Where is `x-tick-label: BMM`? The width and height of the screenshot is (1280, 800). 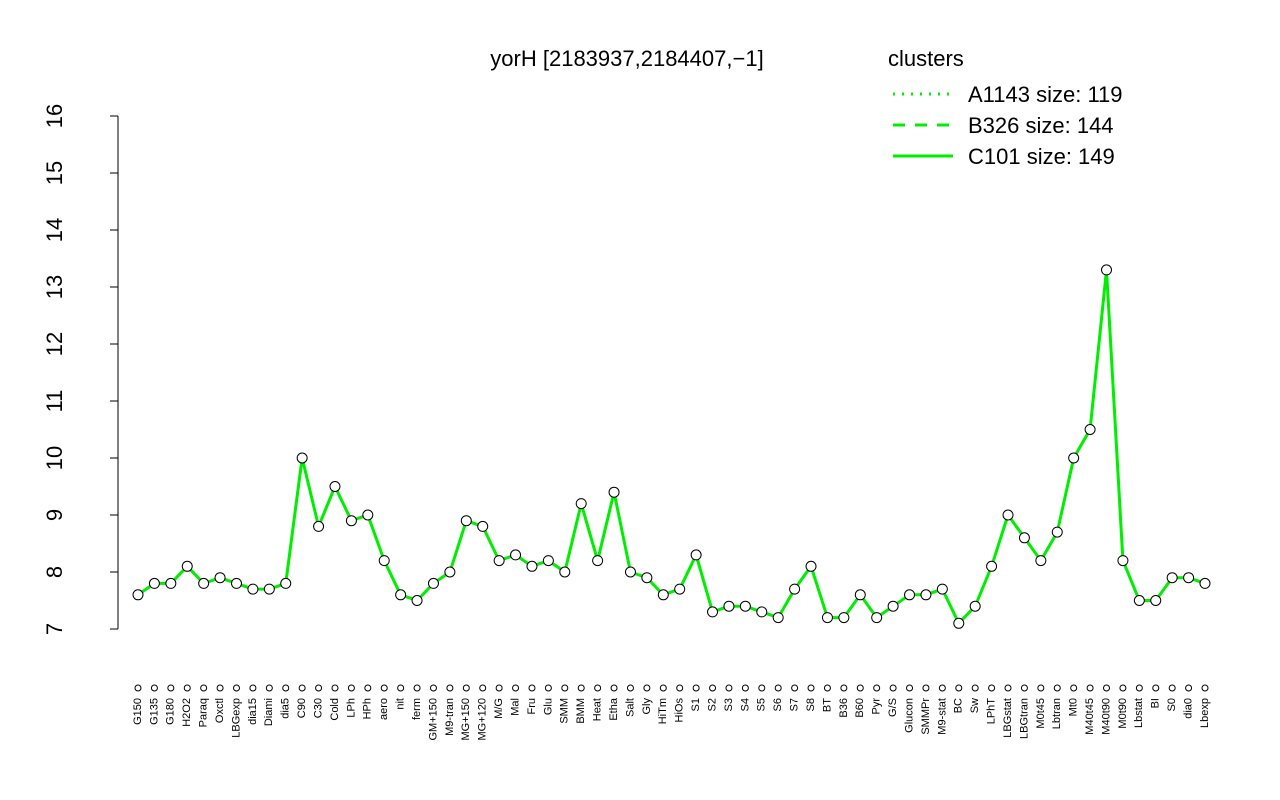 x-tick-label: BMM is located at coordinates (581, 711).